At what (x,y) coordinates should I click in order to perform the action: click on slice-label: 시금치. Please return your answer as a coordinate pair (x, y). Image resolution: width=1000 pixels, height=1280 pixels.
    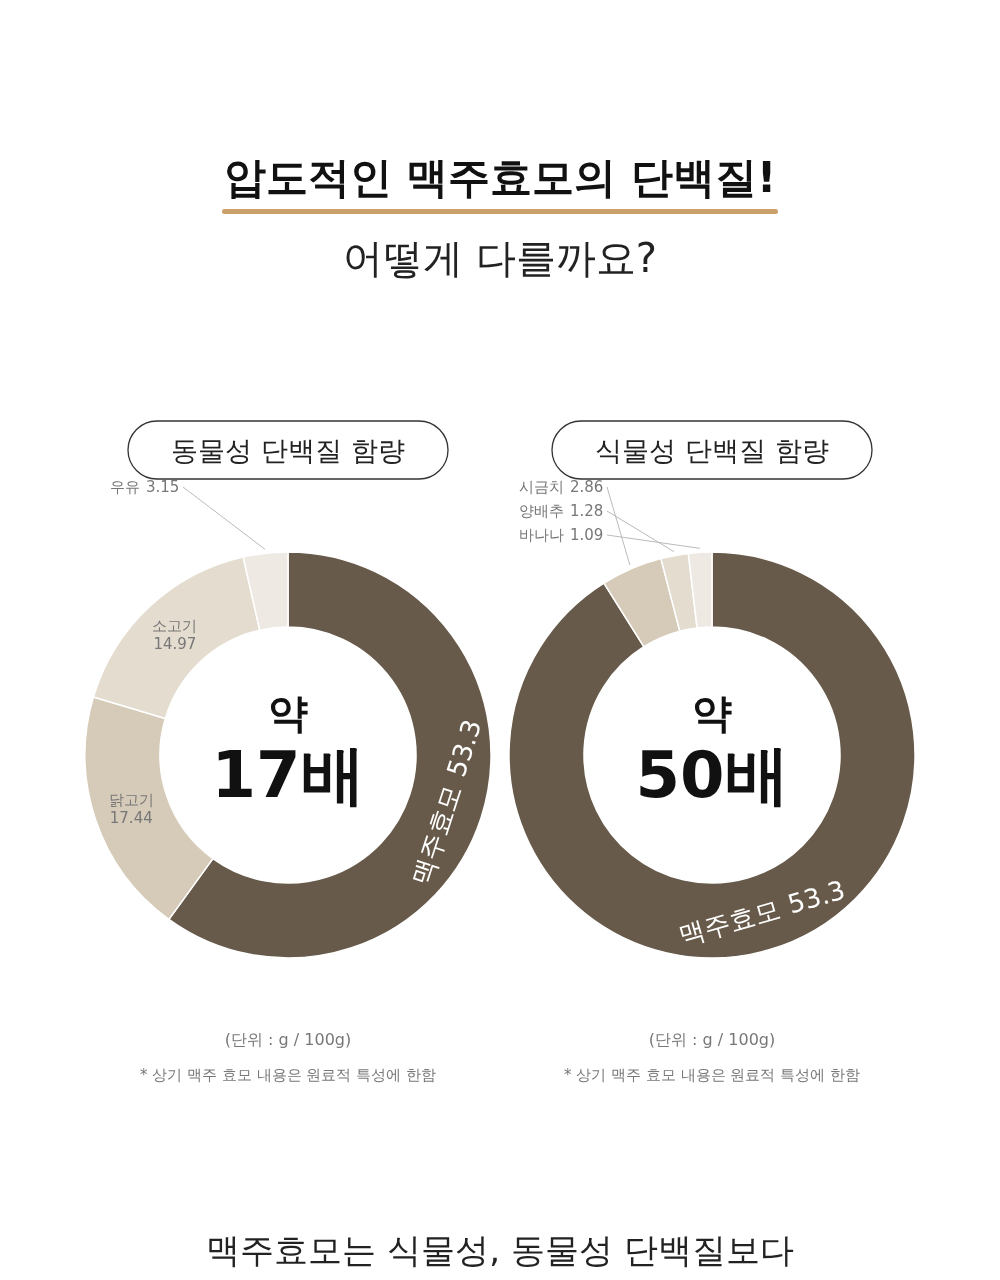
    Looking at the image, I should click on (541, 487).